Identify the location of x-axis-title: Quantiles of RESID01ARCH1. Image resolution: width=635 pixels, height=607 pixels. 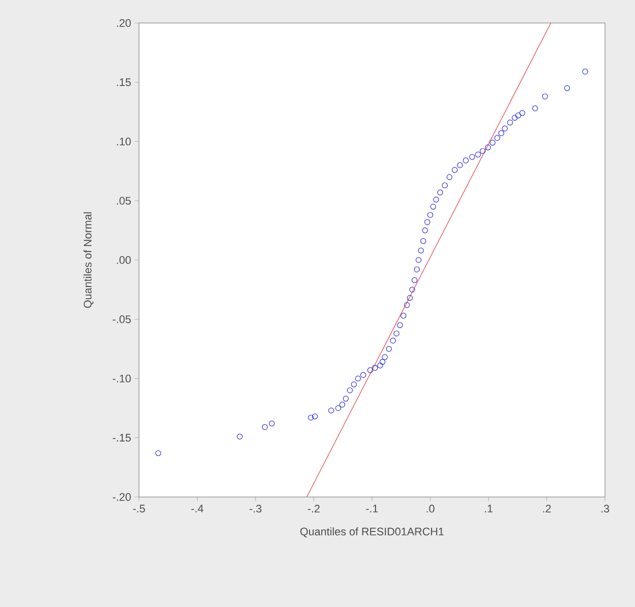
(372, 532).